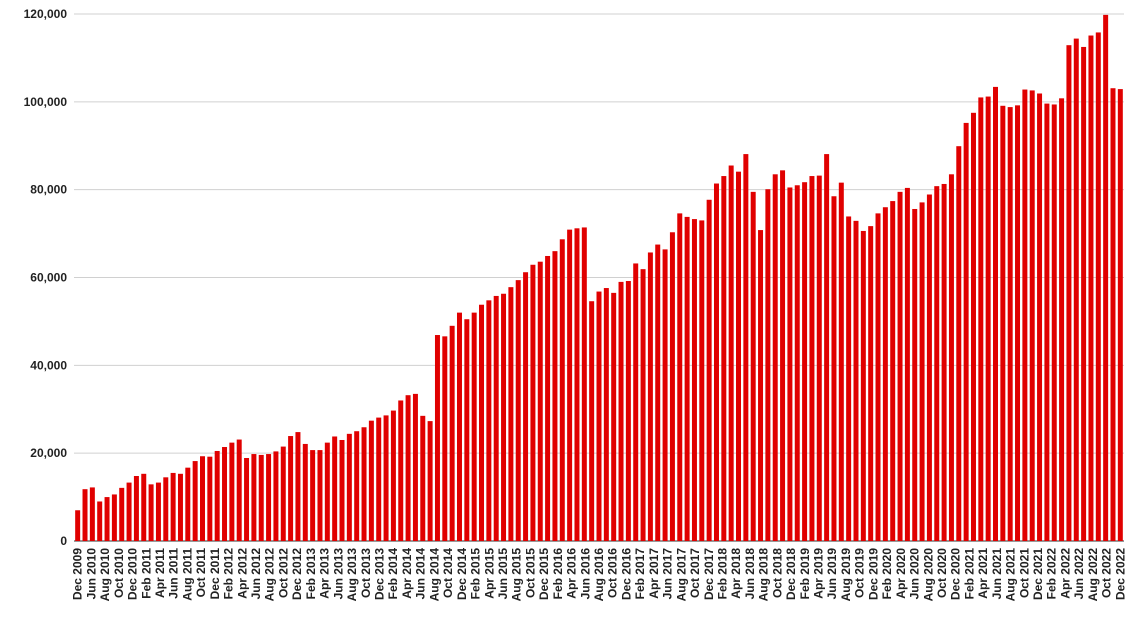  I want to click on x-tick-label: Jun 2020, so click(915, 574).